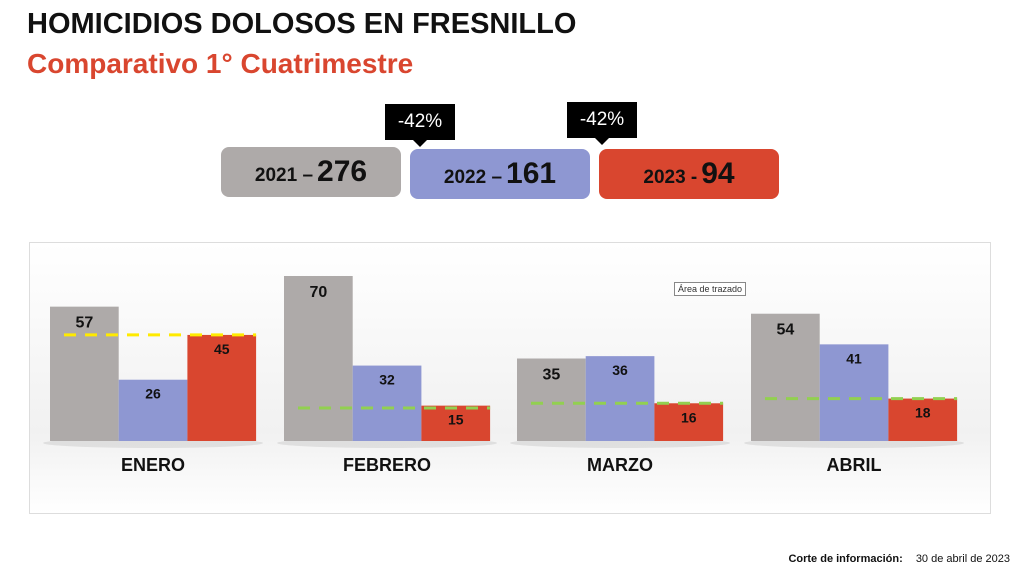 This screenshot has width=1024, height=574. I want to click on category-label: ABRIL, so click(854, 465).